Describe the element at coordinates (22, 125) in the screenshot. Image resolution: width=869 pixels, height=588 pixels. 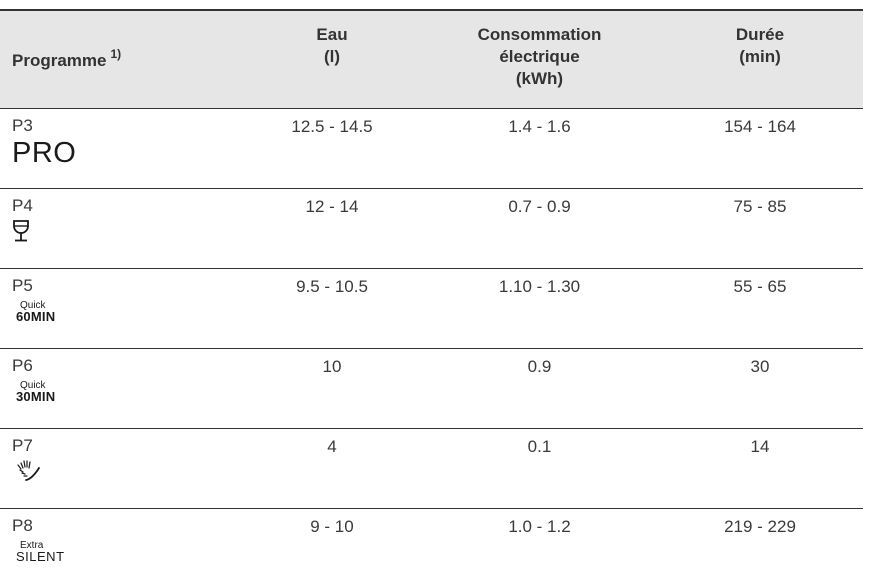
I see `programme-code: P3` at that location.